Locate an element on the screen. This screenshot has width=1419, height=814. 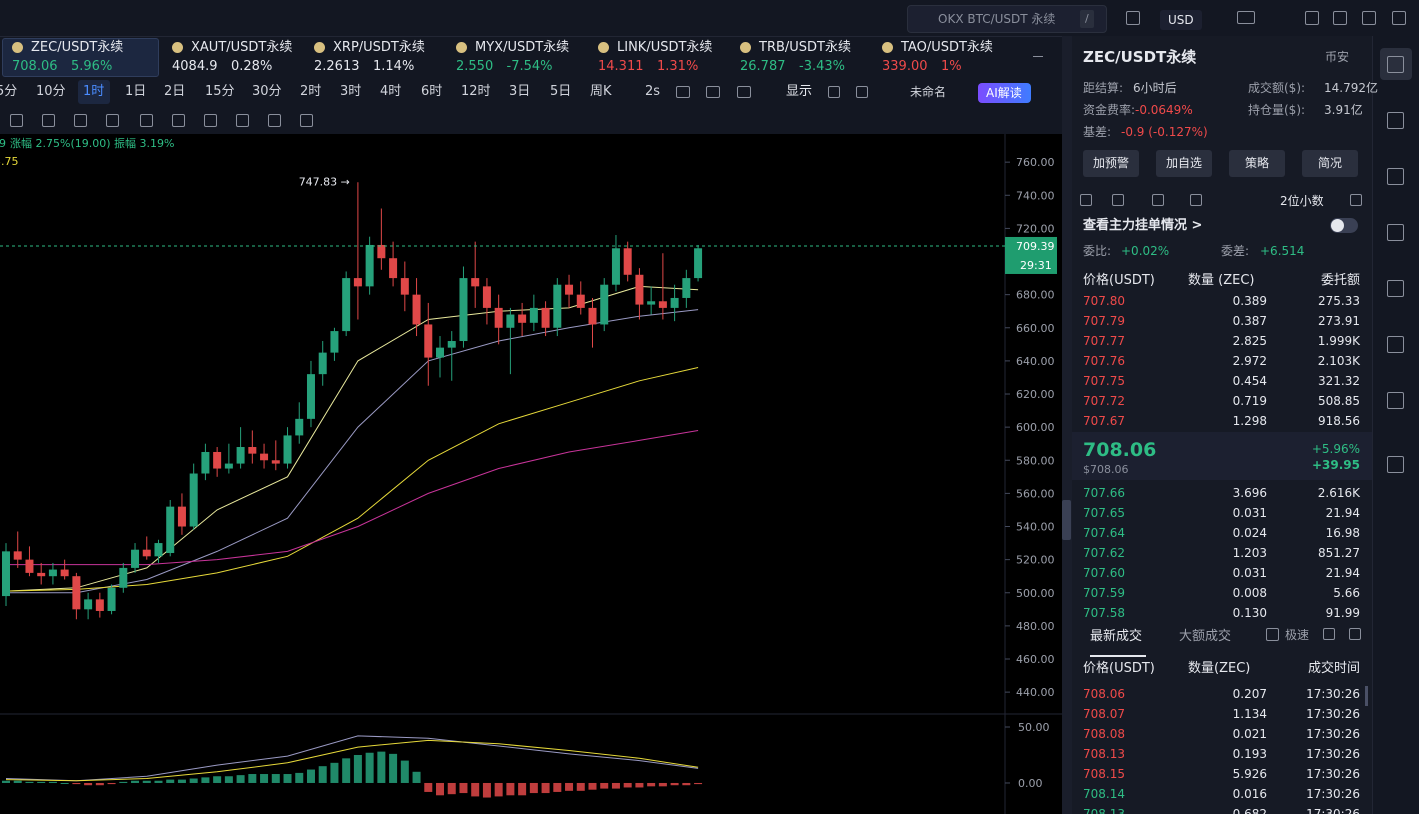
ai-button-bg is located at coordinates (1004, 93).